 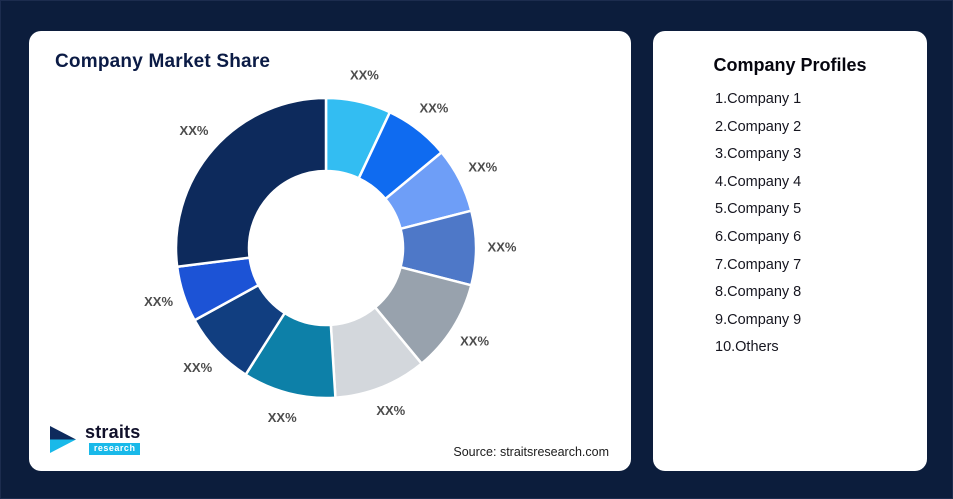 I want to click on company-list-item: 4.Company 4, so click(x=758, y=181).